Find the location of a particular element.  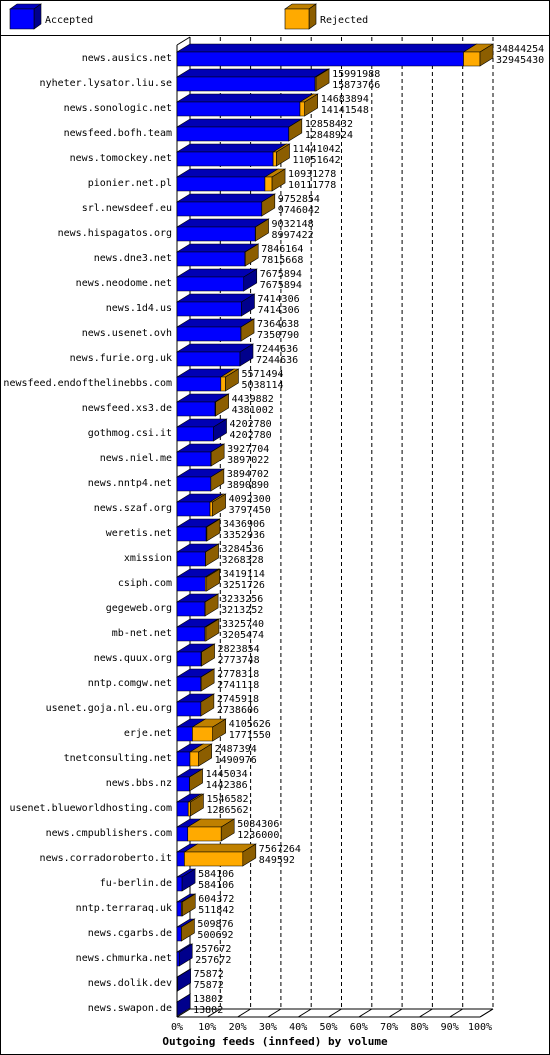

category-label: news.corradoroberto.it is located at coordinates (106, 858).